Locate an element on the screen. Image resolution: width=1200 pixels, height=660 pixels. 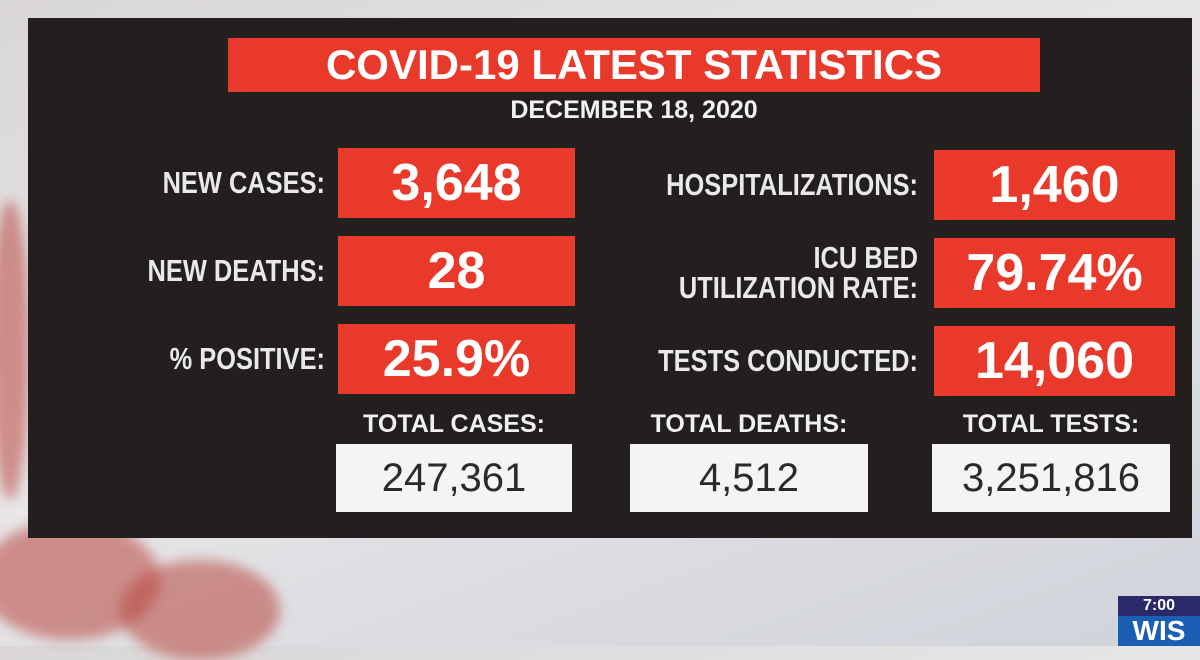
total-label: TOTAL CASES: is located at coordinates (454, 424).